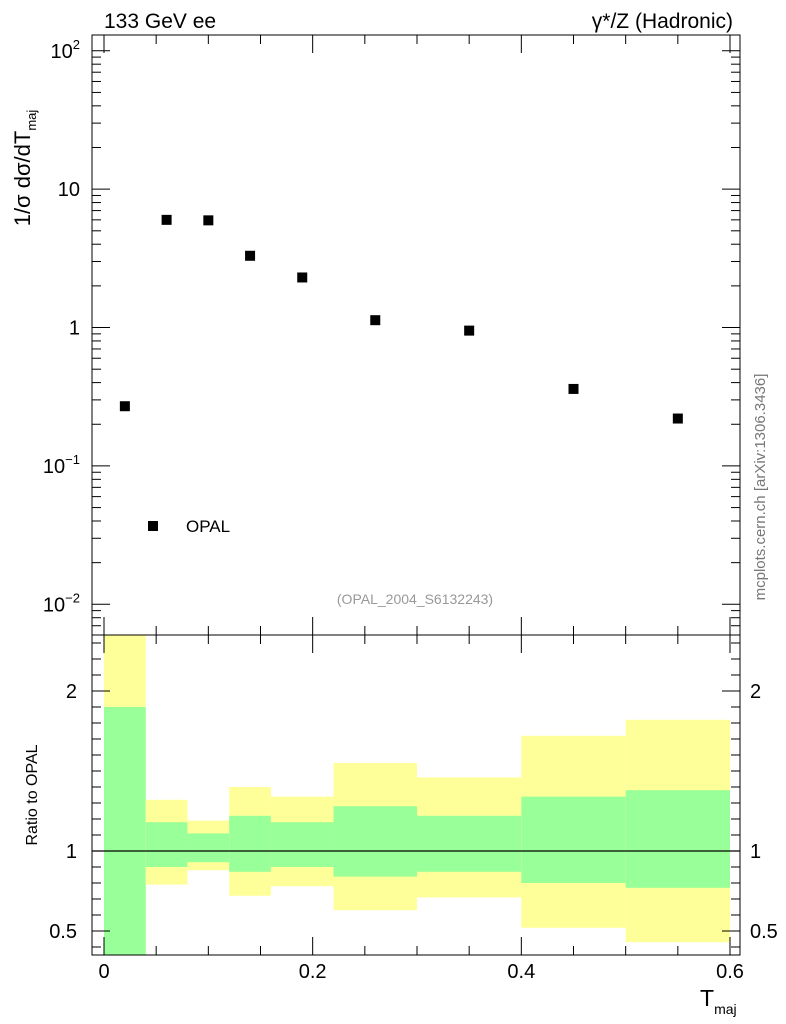 The height and width of the screenshot is (1024, 786). I want to click on main-y-axis-label-sub: maj, so click(31, 120).